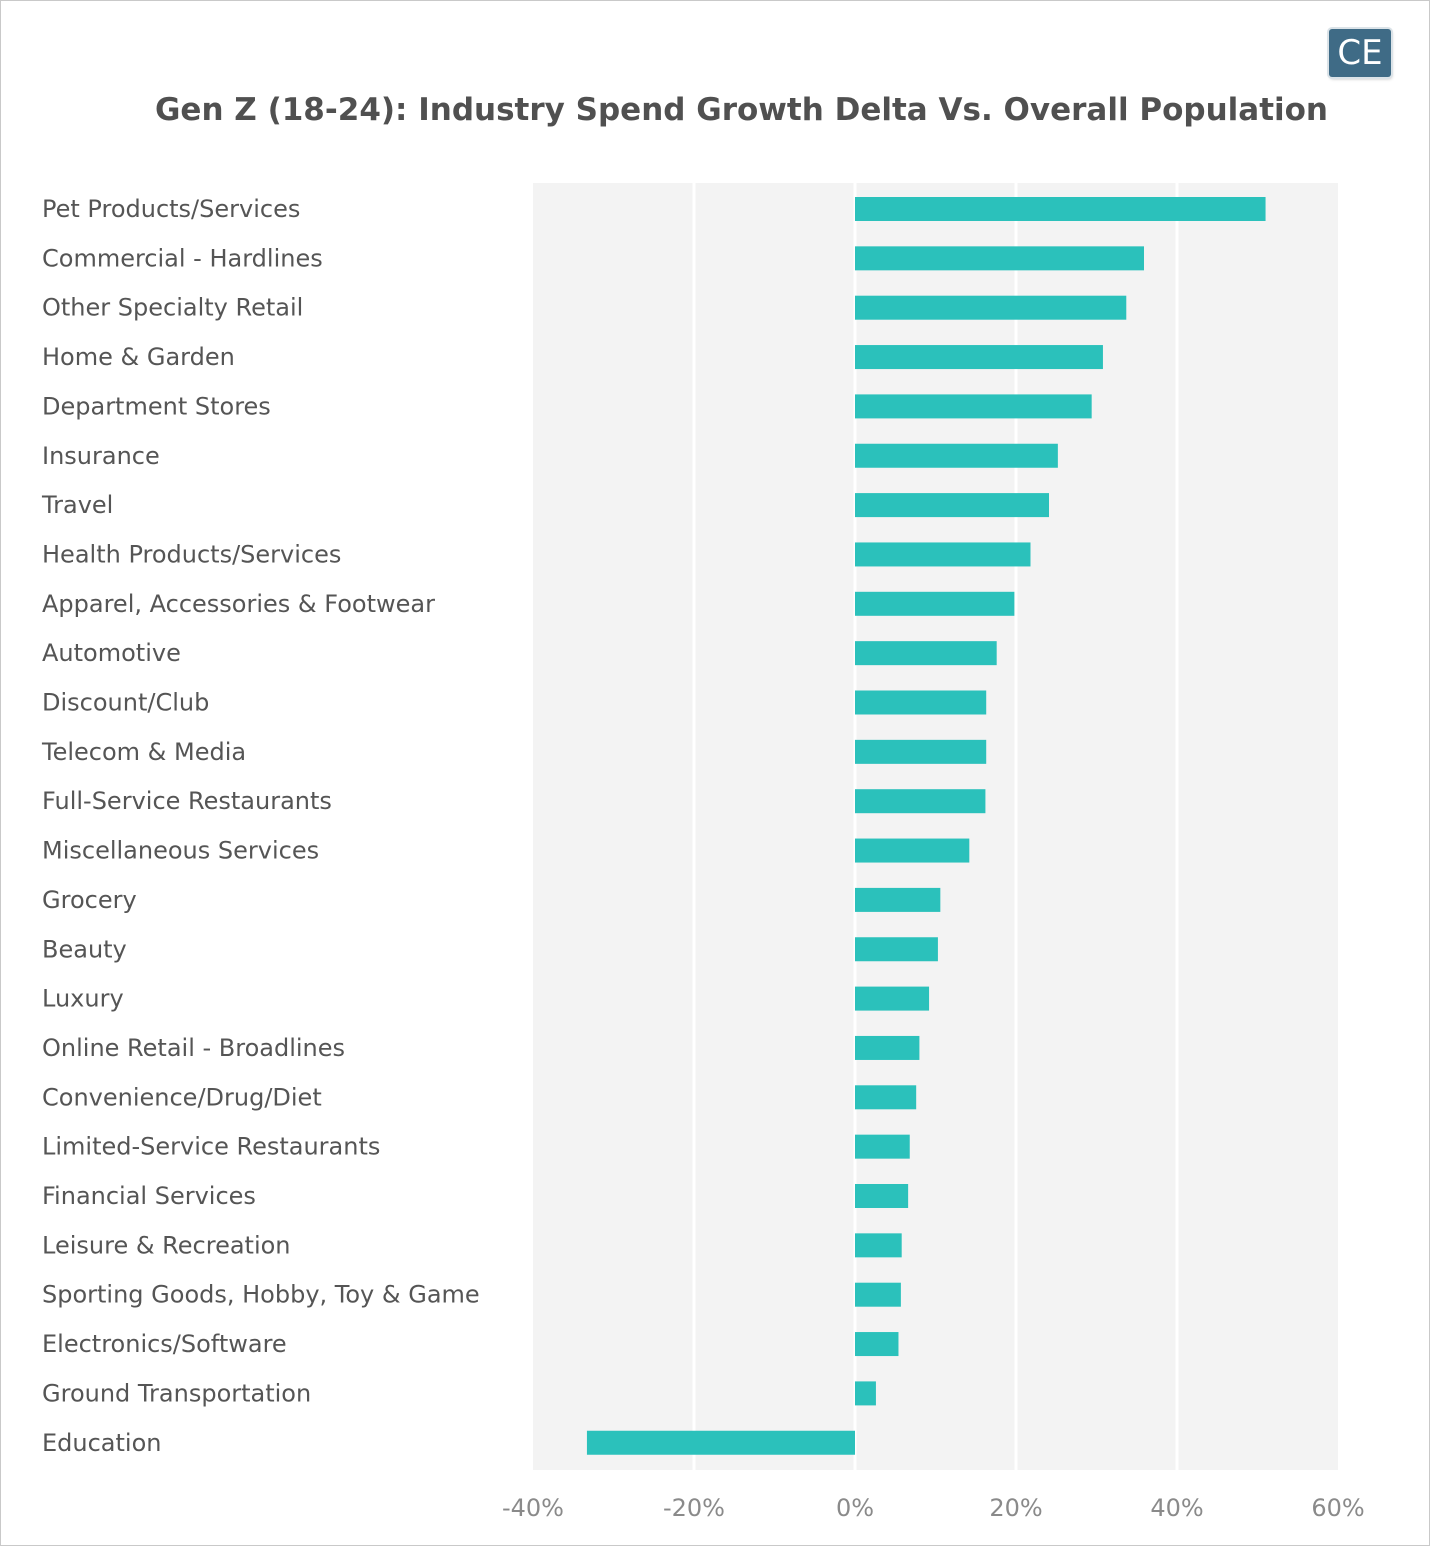 This screenshot has height=1546, width=1430. What do you see at coordinates (89, 900) in the screenshot?
I see `category-label: Grocery` at bounding box center [89, 900].